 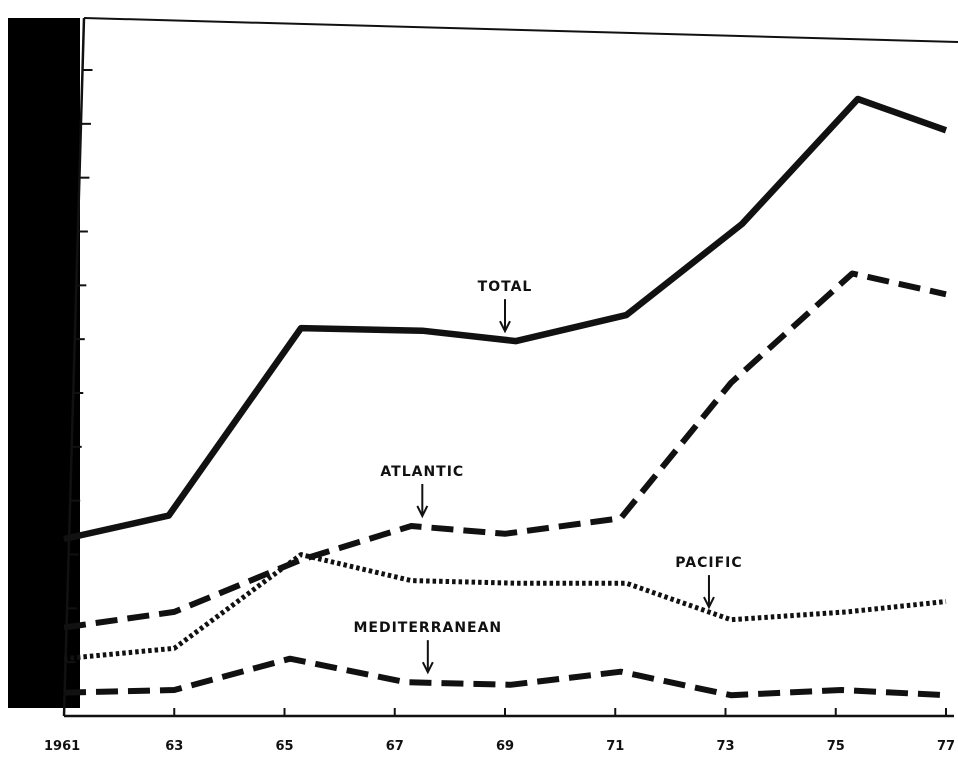 I want to click on top-border-line, so click(x=520, y=30).